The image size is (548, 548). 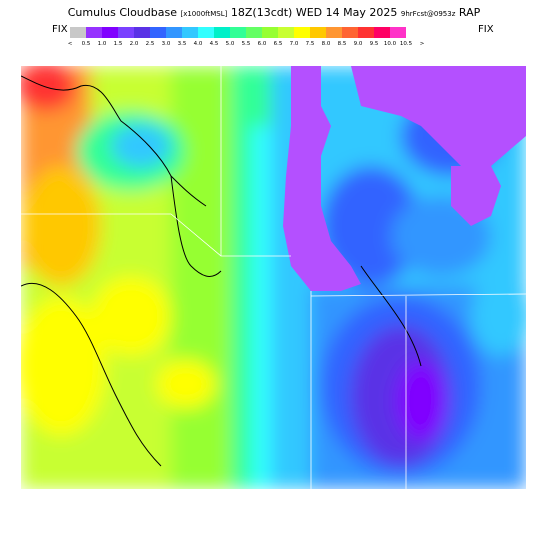 I want to click on model-name: RAP, so click(x=469, y=12).